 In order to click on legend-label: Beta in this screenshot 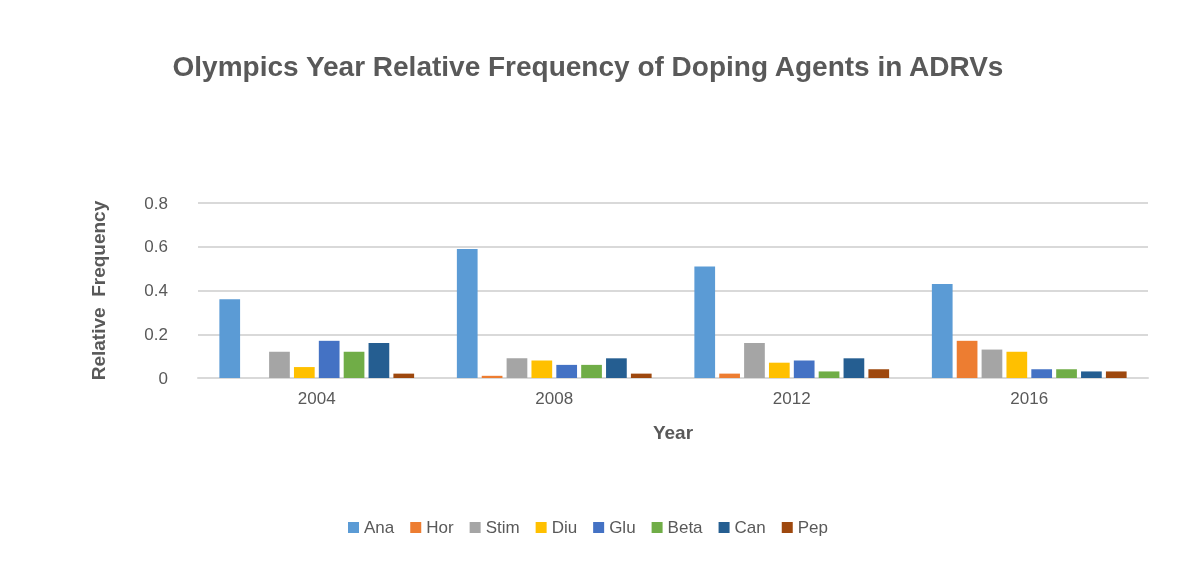, I will do `click(685, 527)`.